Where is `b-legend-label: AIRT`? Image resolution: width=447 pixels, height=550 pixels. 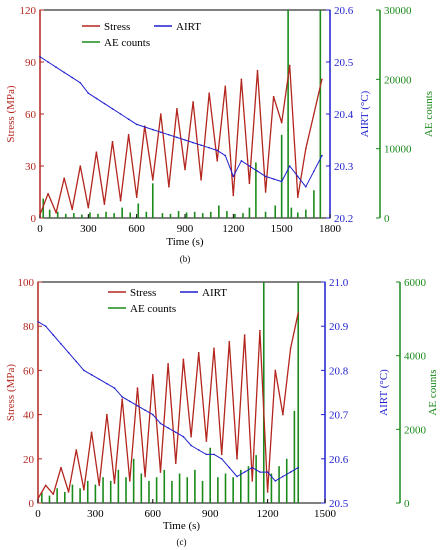
b-legend-label: AIRT is located at coordinates (188, 27).